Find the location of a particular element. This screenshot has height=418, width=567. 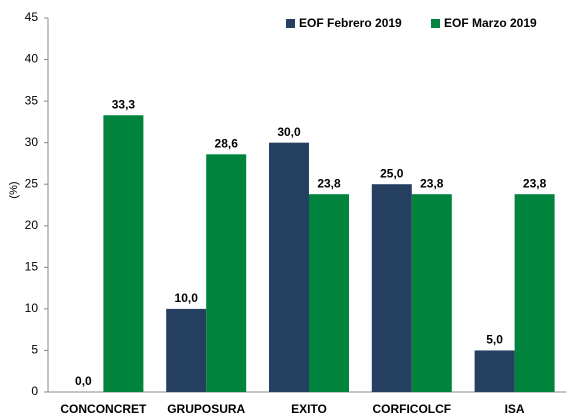

legend-label: EOF Marzo 2019 is located at coordinates (490, 23).